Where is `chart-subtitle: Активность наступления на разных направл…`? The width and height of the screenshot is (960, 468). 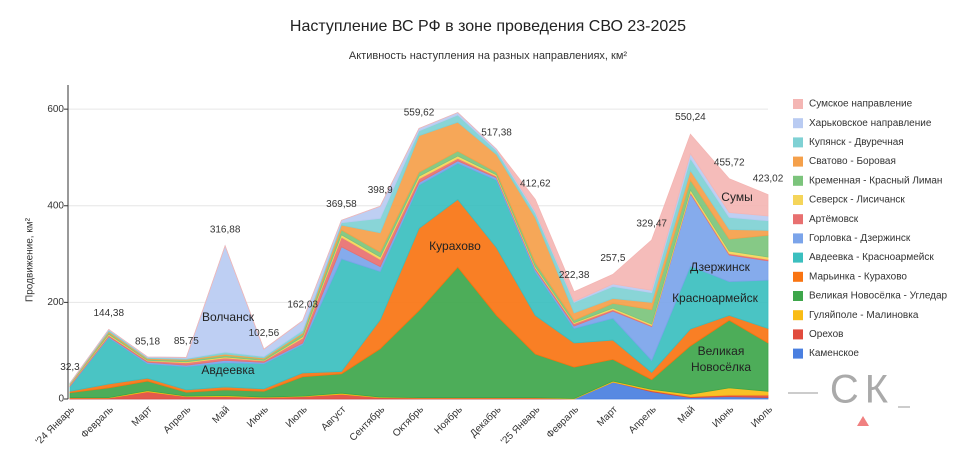
chart-subtitle: Активность наступления на разных направл… is located at coordinates (488, 56).